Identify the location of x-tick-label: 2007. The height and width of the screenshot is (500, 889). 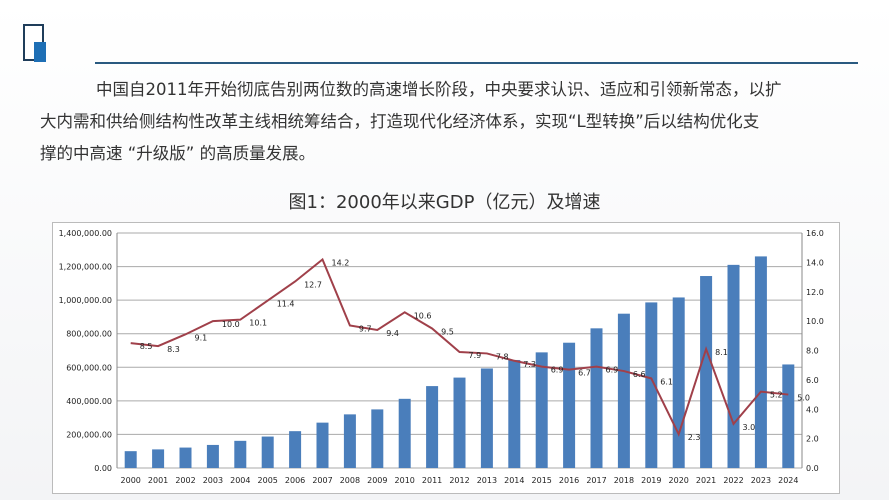
(322, 480).